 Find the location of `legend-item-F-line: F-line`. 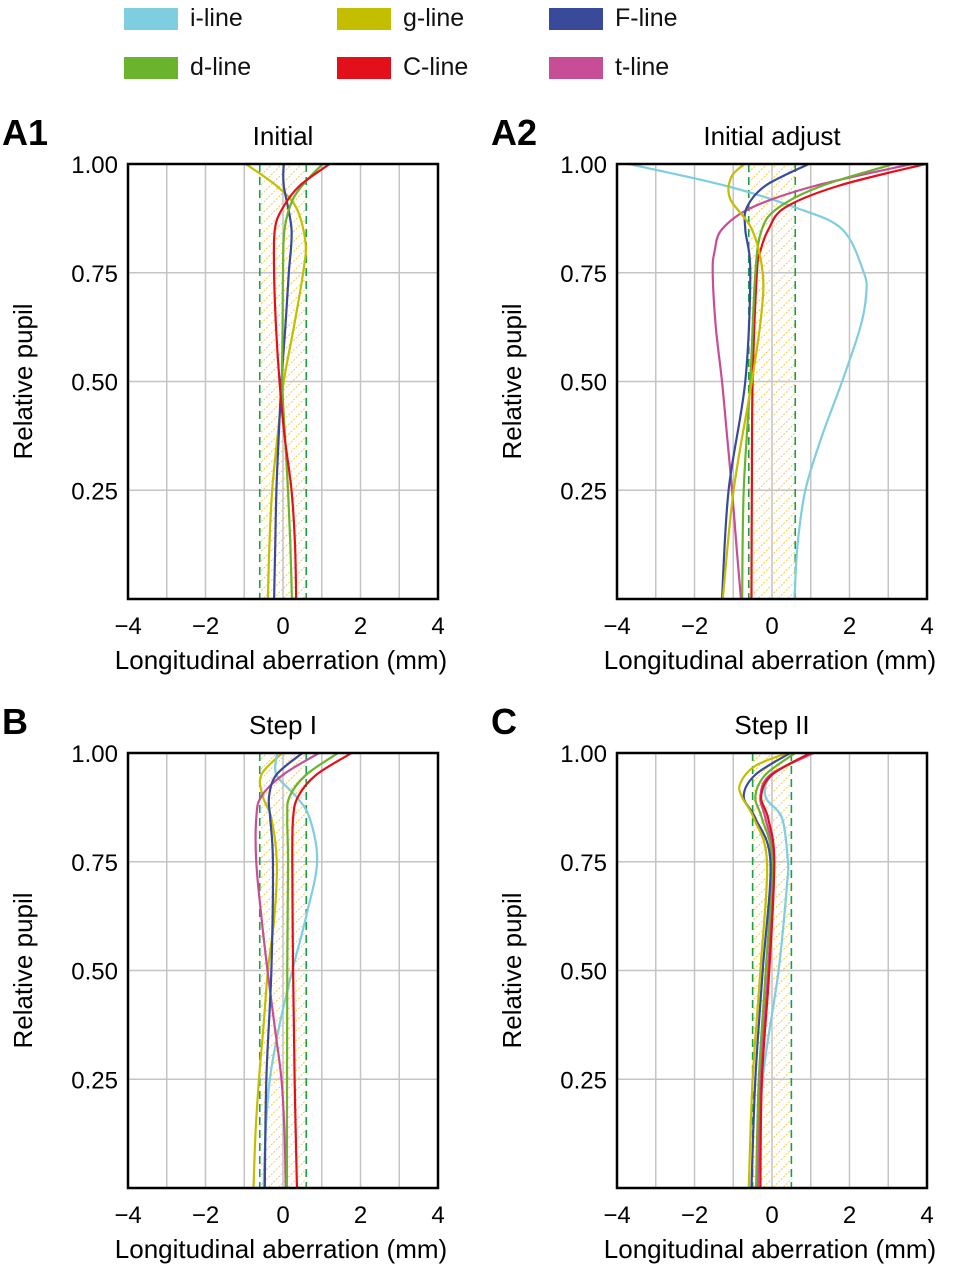

legend-item-F-line: F-line is located at coordinates (613, 18).